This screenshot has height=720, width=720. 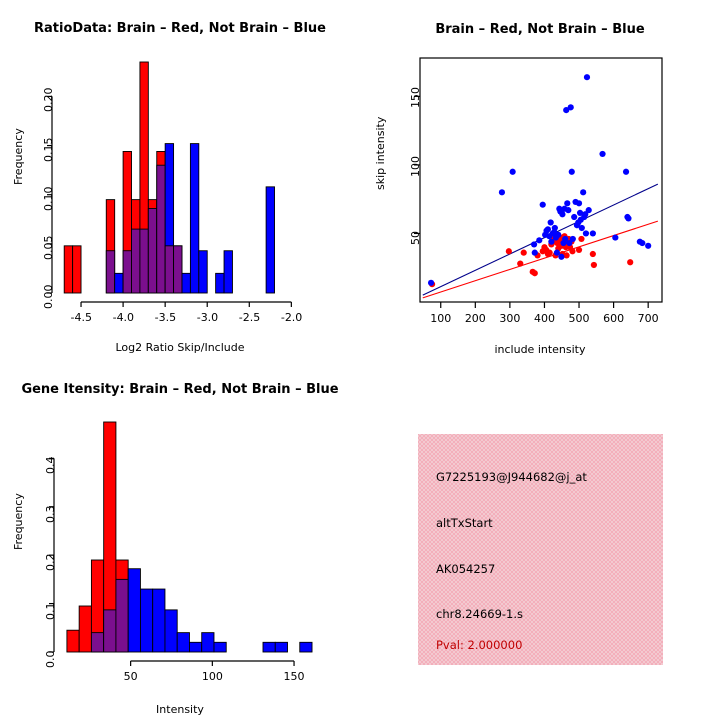 I want to click on panel-texture, so click(x=540, y=549).